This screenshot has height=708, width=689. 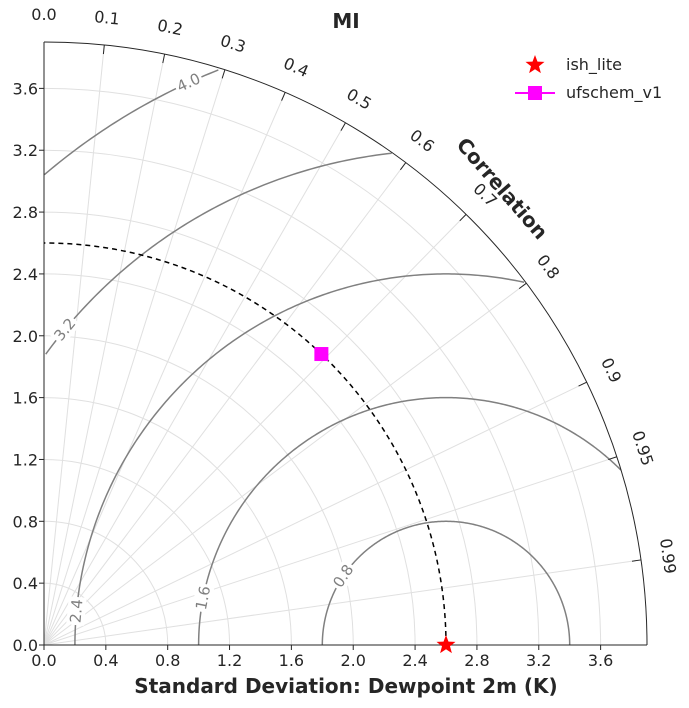 I want to click on correlation-tick-label: 0.5, so click(x=359, y=99).